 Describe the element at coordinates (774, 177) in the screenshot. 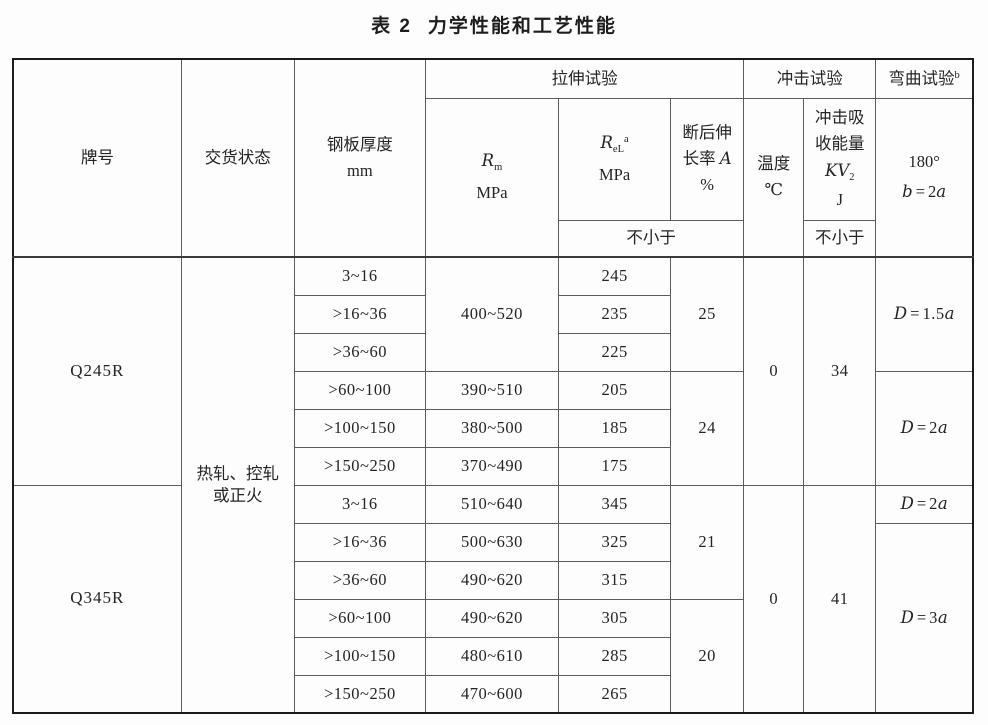

I see `header-temperature: 温度 ℃` at that location.